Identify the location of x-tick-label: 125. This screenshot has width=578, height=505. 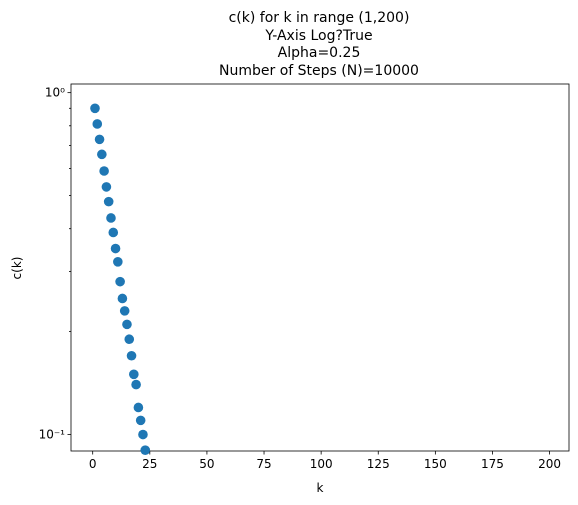
(378, 464).